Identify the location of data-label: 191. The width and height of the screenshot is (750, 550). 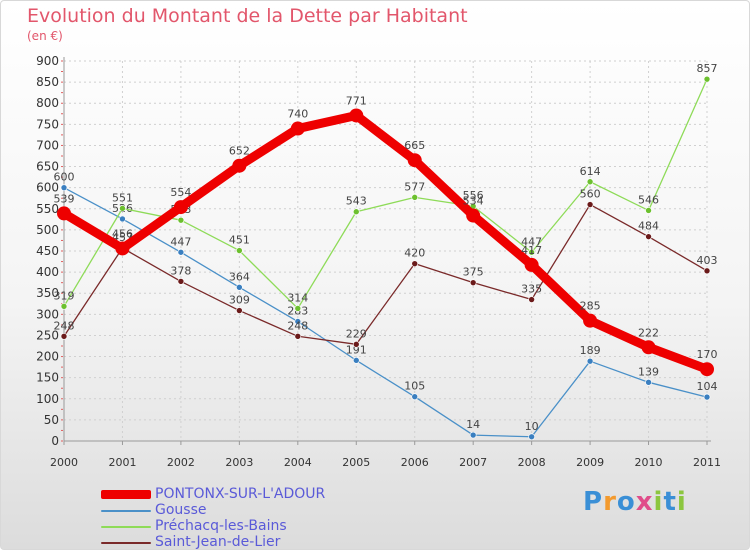
(356, 349).